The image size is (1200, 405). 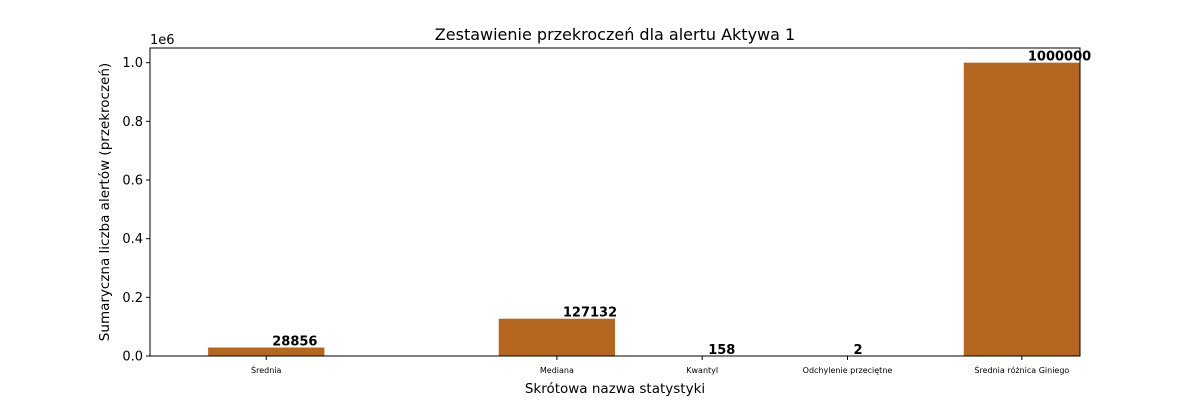 I want to click on bar-value-label: 127132, so click(x=590, y=313).